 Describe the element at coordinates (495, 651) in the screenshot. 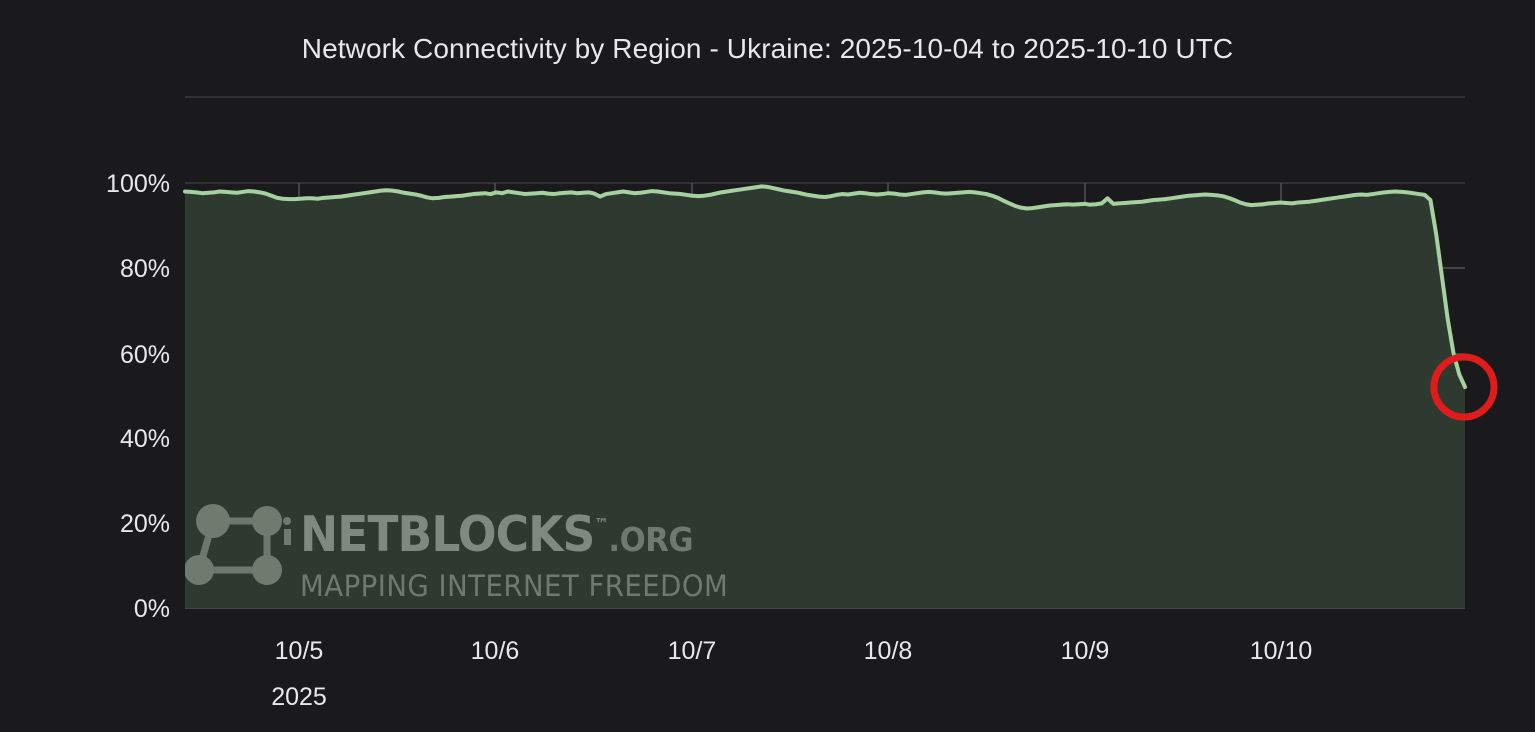

I see `x-tick-label: 10/6` at that location.